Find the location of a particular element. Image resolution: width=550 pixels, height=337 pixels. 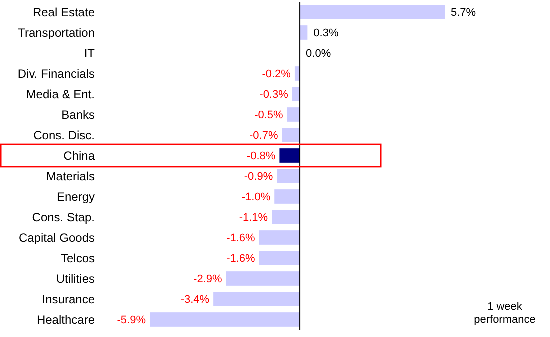

data-label: -5.9% is located at coordinates (131, 320).